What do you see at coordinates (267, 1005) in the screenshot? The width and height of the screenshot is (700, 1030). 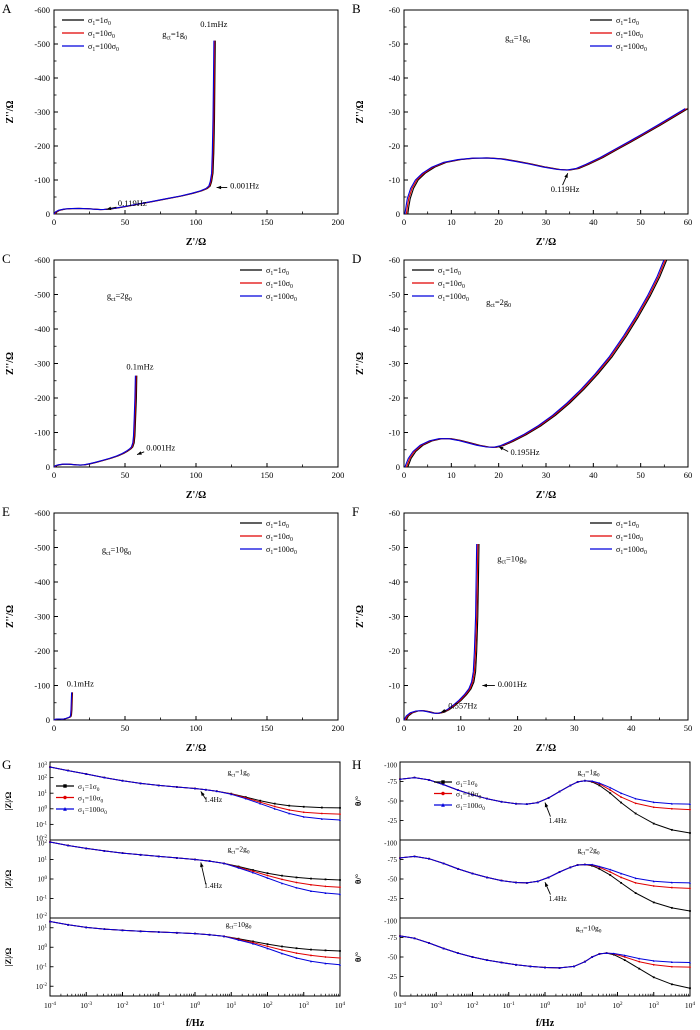 I see `svg-text: 102` at bounding box center [267, 1005].